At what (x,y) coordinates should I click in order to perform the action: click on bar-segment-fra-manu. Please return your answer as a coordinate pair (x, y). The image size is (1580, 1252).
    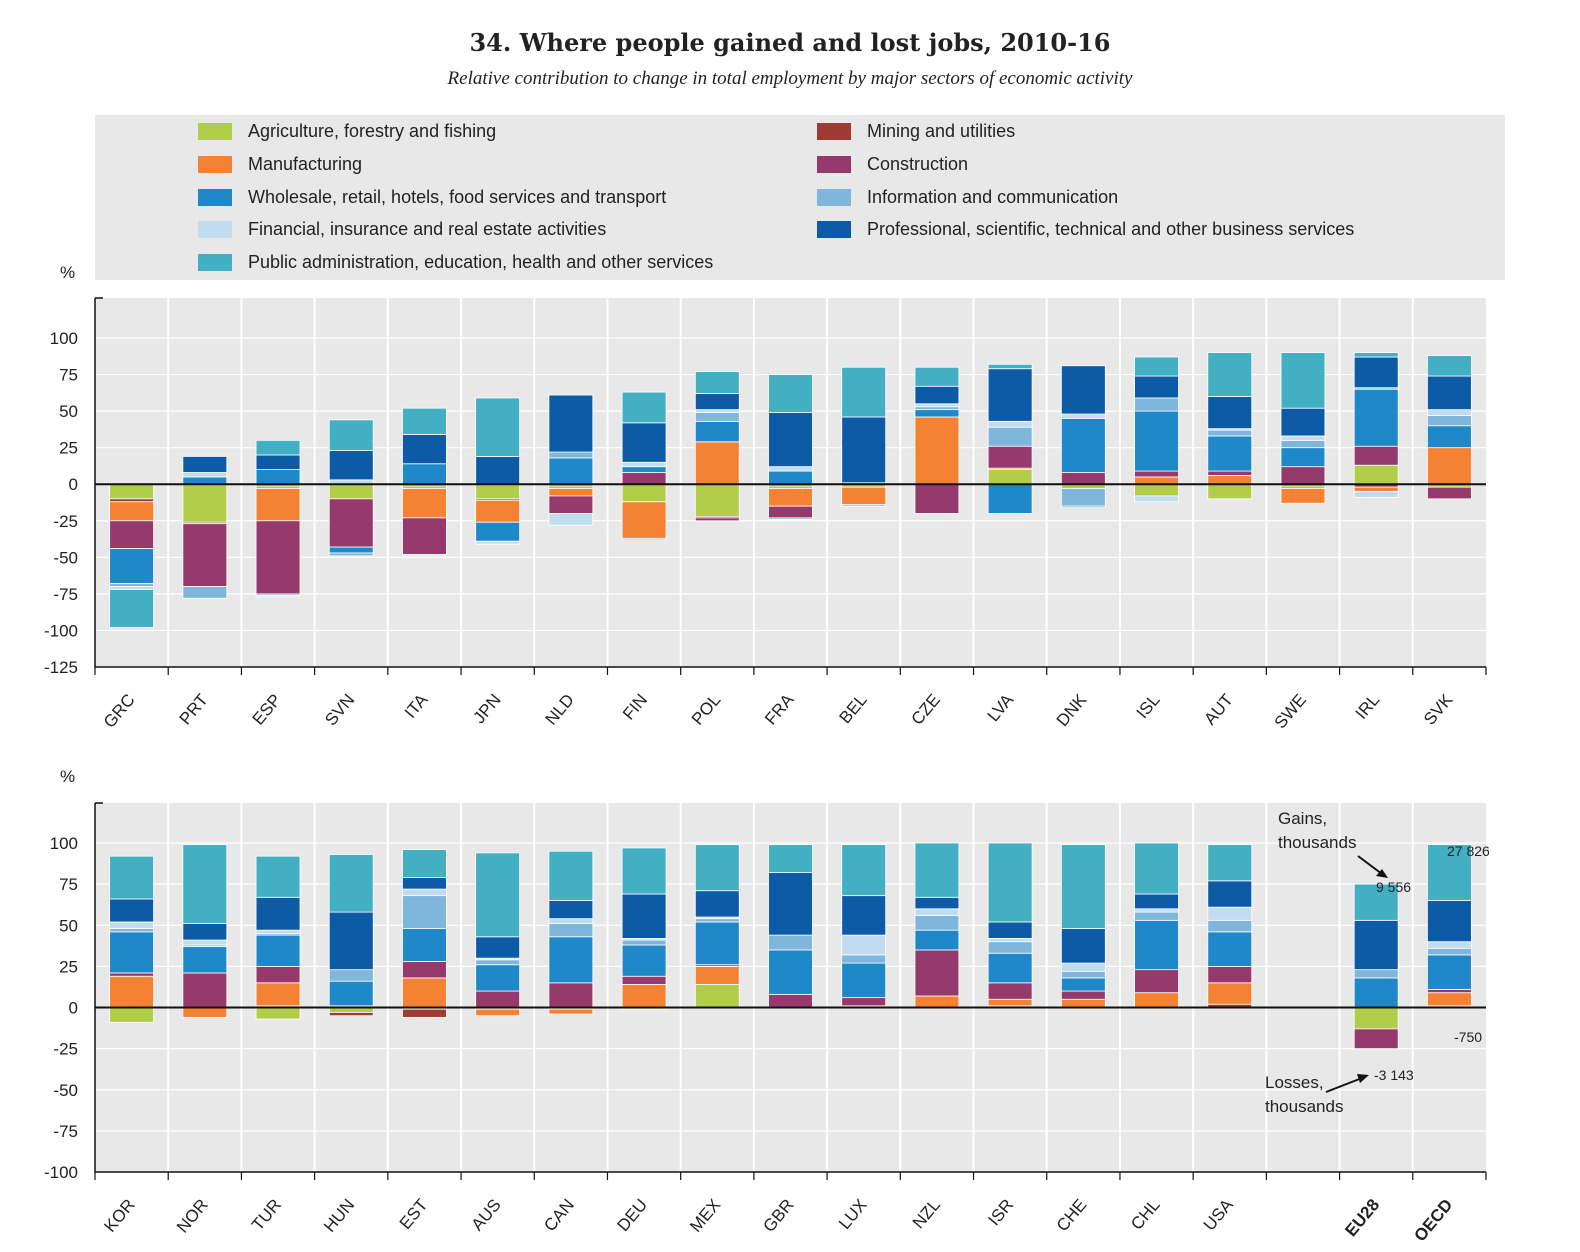
    Looking at the image, I should click on (790, 497).